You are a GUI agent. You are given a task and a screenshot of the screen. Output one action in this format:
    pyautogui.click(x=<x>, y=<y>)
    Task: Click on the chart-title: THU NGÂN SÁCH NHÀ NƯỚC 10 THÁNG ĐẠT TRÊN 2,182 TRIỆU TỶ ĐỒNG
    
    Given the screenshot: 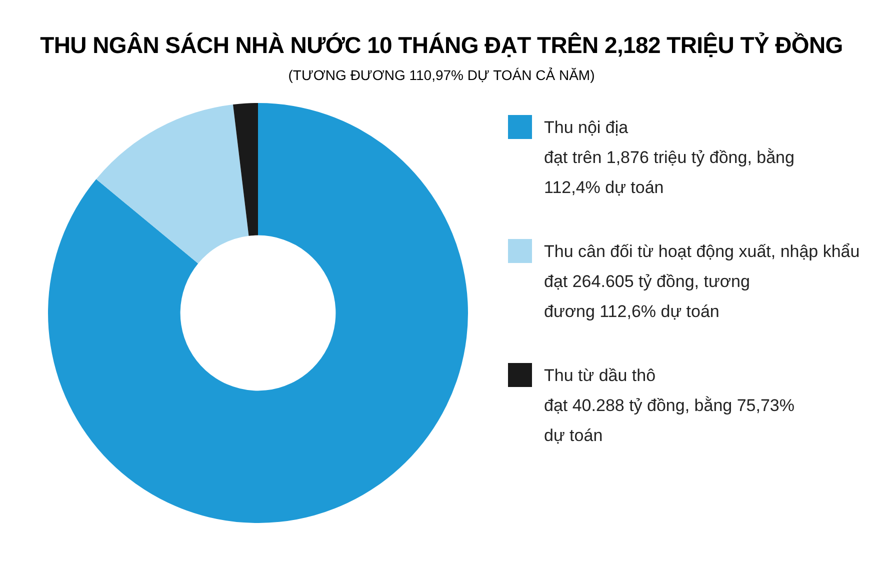 What is the action you would take?
    pyautogui.click(x=441, y=45)
    